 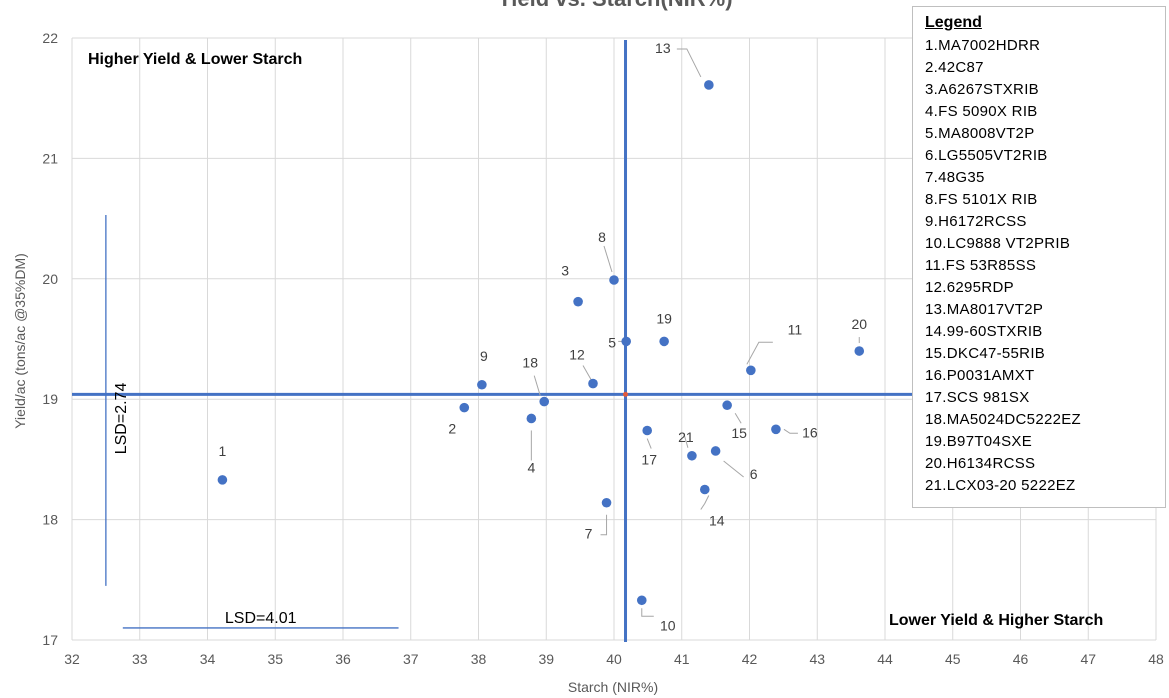 What do you see at coordinates (981, 111) in the screenshot?
I see `legend-item-4: 4.FS 5090X RIB` at bounding box center [981, 111].